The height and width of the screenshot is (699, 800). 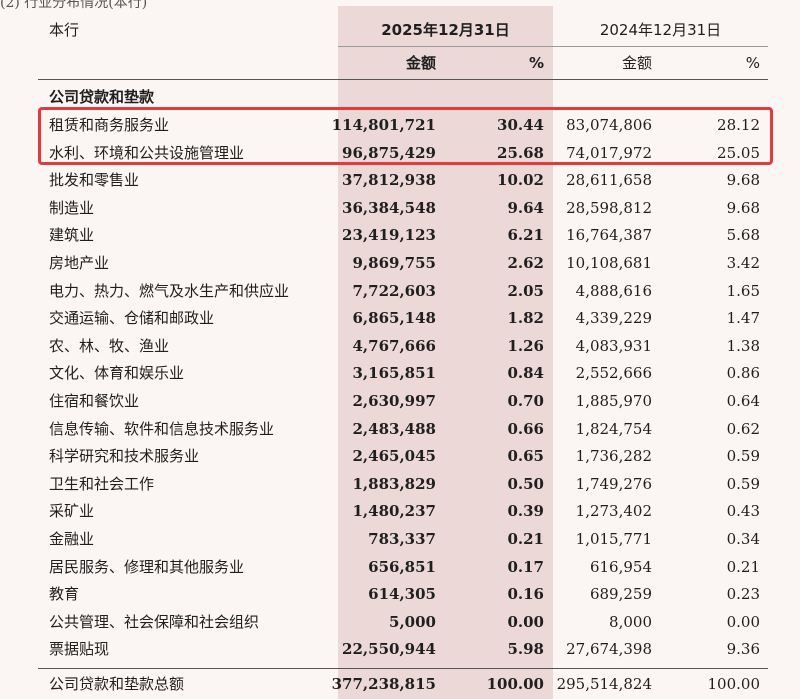 What do you see at coordinates (520, 153) in the screenshot?
I see `pct-2025: 25.68` at bounding box center [520, 153].